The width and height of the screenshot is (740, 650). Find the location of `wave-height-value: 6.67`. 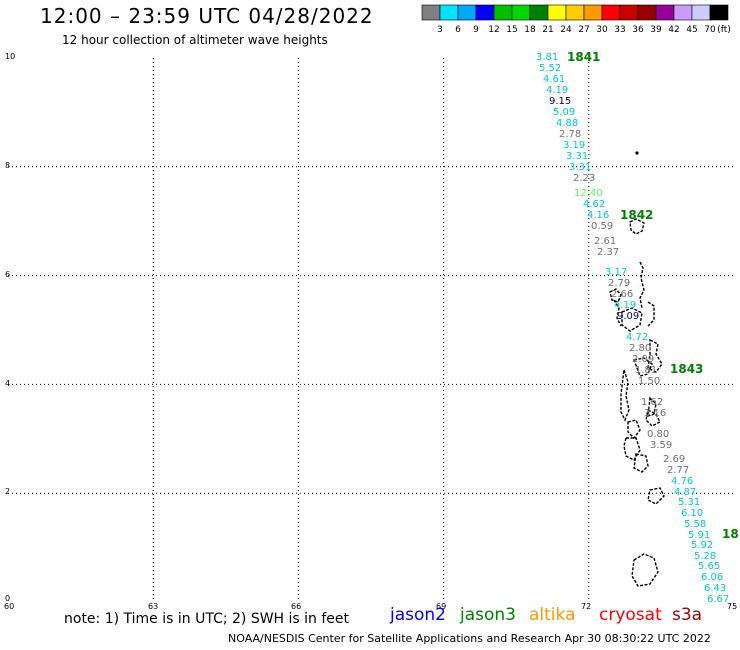

wave-height-value: 6.67 is located at coordinates (718, 599).